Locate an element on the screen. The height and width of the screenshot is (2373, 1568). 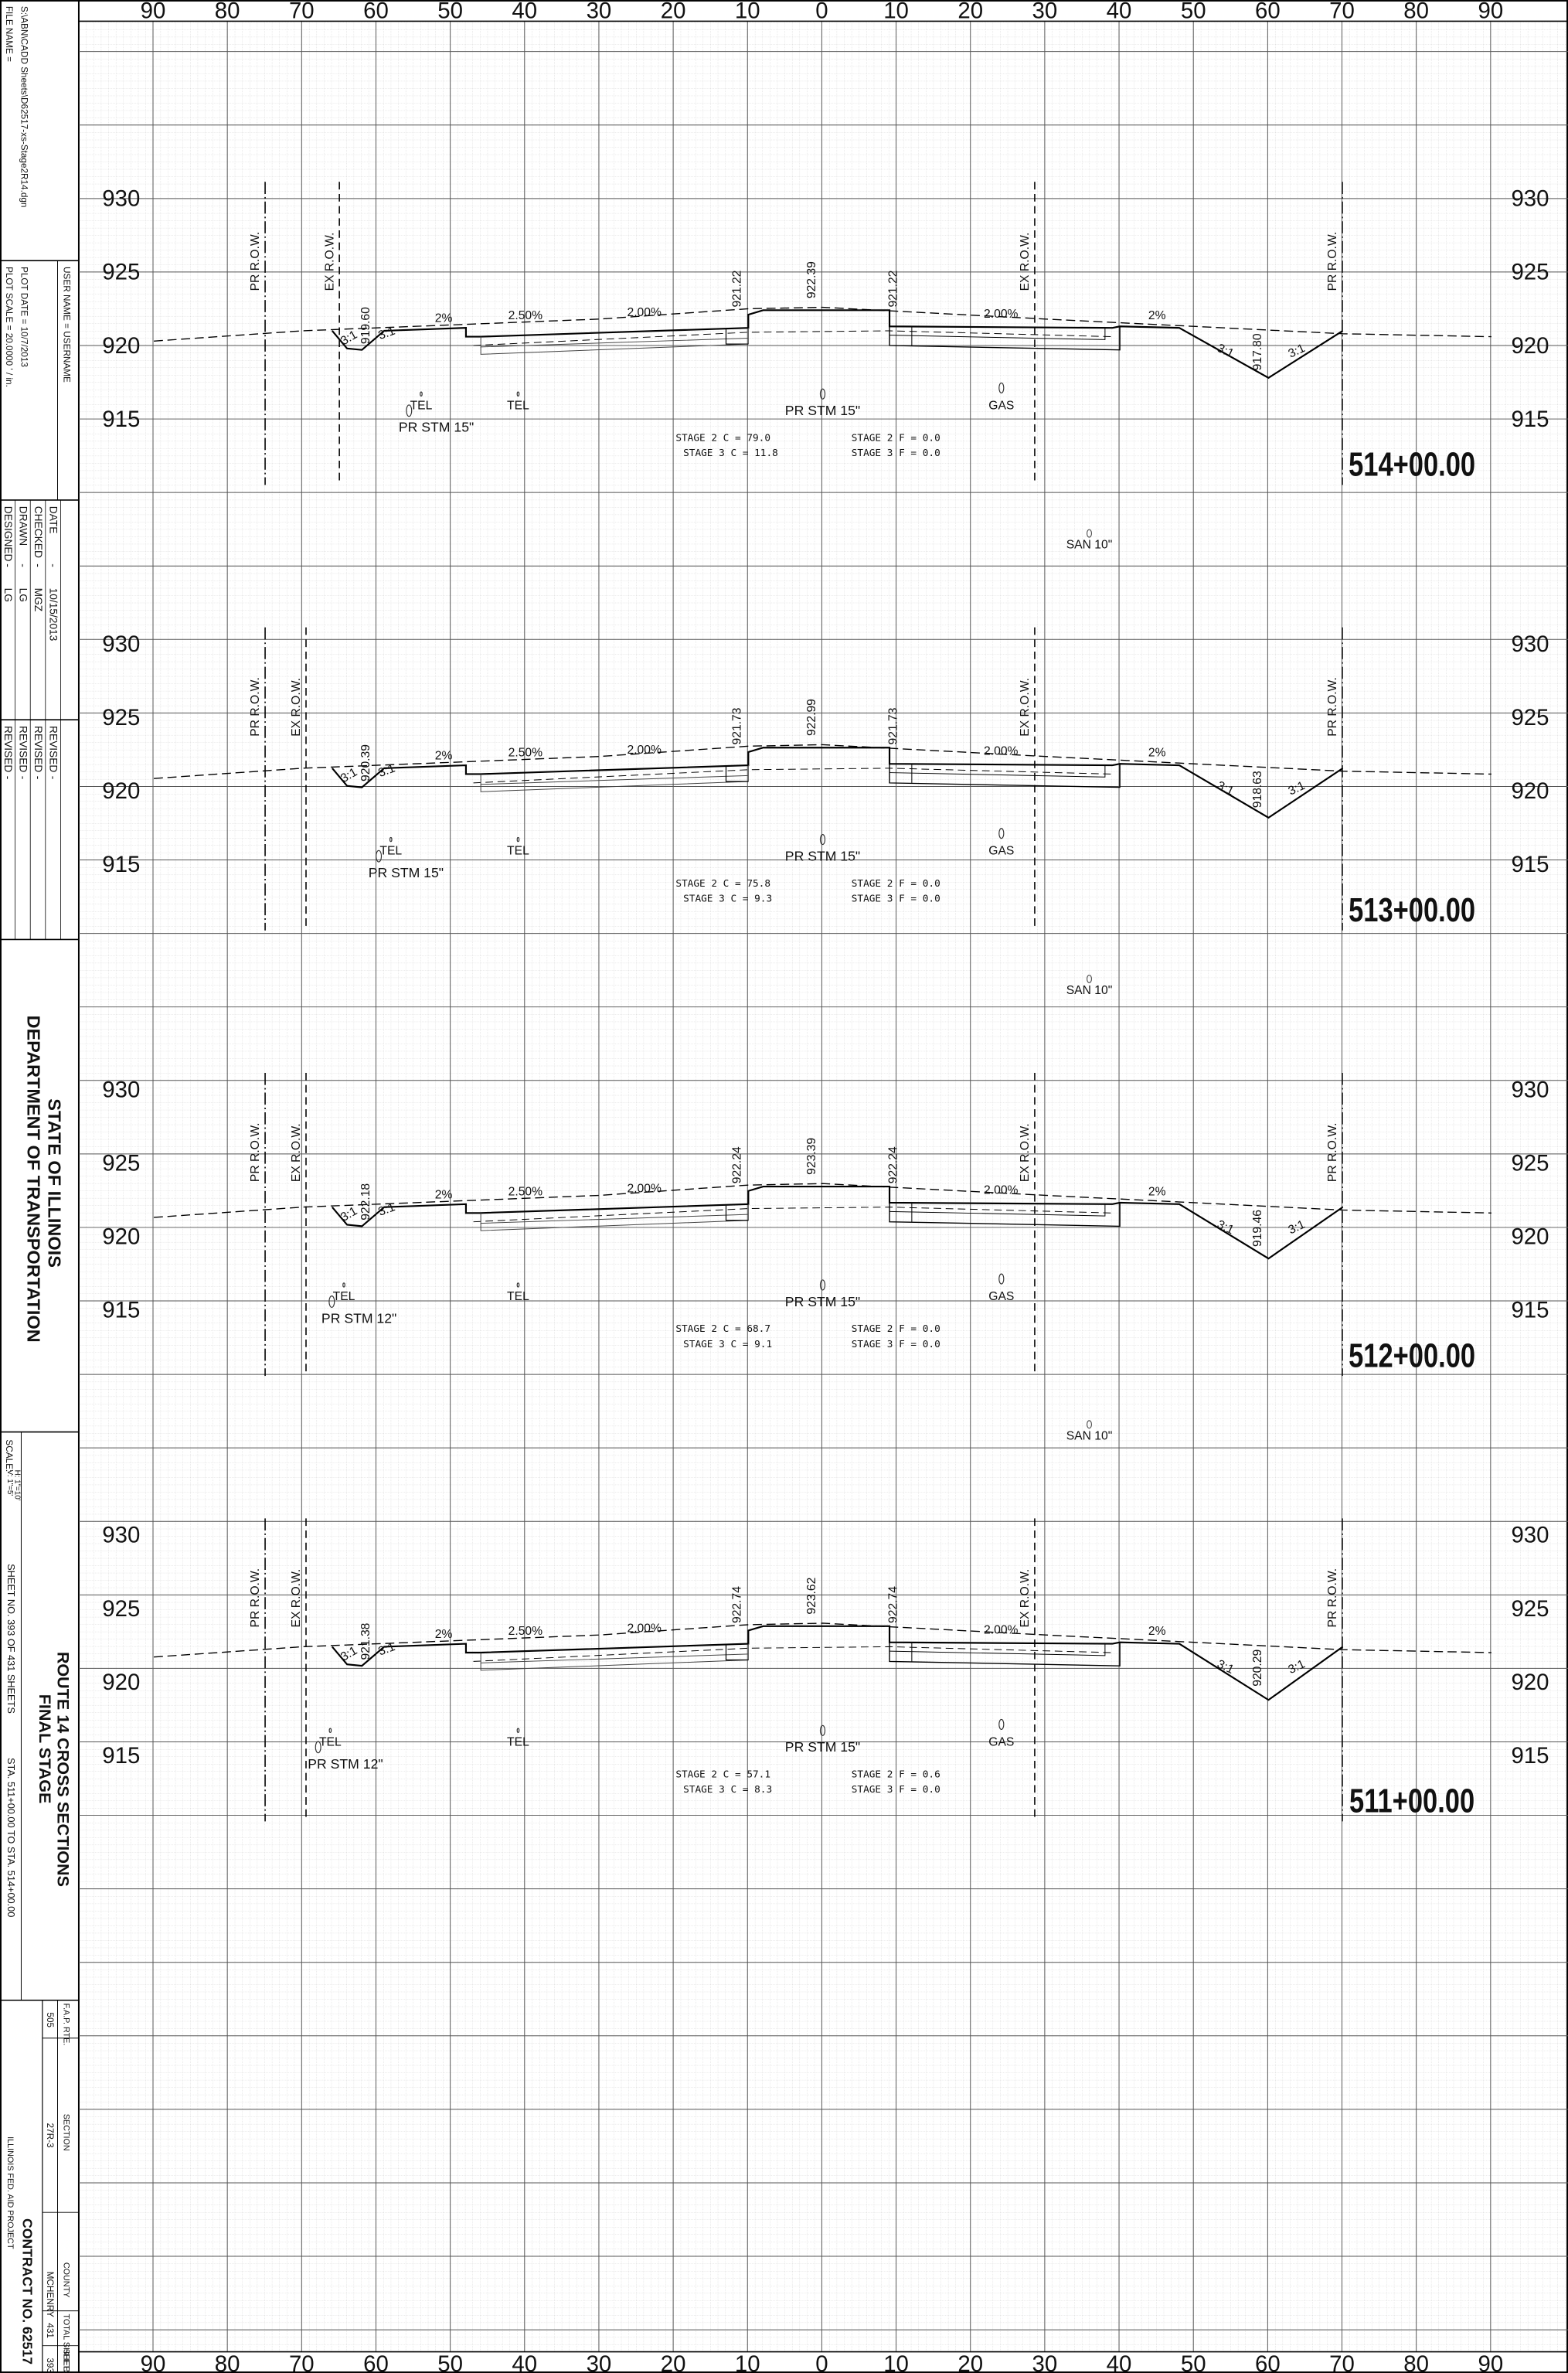
spot-elevation: 922.99 is located at coordinates (811, 717).